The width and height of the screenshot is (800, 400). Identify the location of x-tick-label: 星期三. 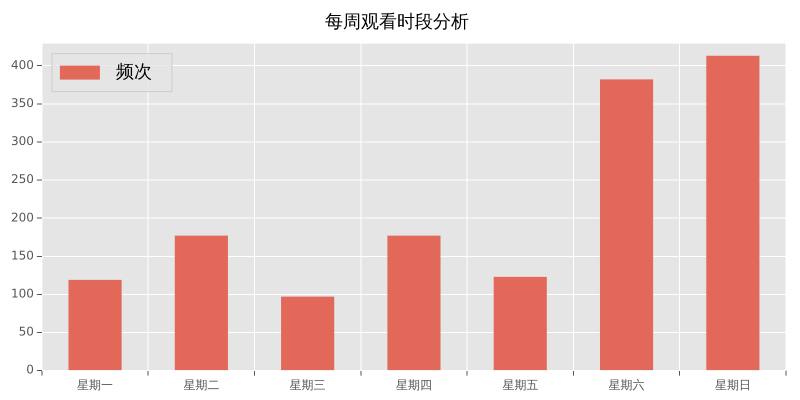
(308, 385).